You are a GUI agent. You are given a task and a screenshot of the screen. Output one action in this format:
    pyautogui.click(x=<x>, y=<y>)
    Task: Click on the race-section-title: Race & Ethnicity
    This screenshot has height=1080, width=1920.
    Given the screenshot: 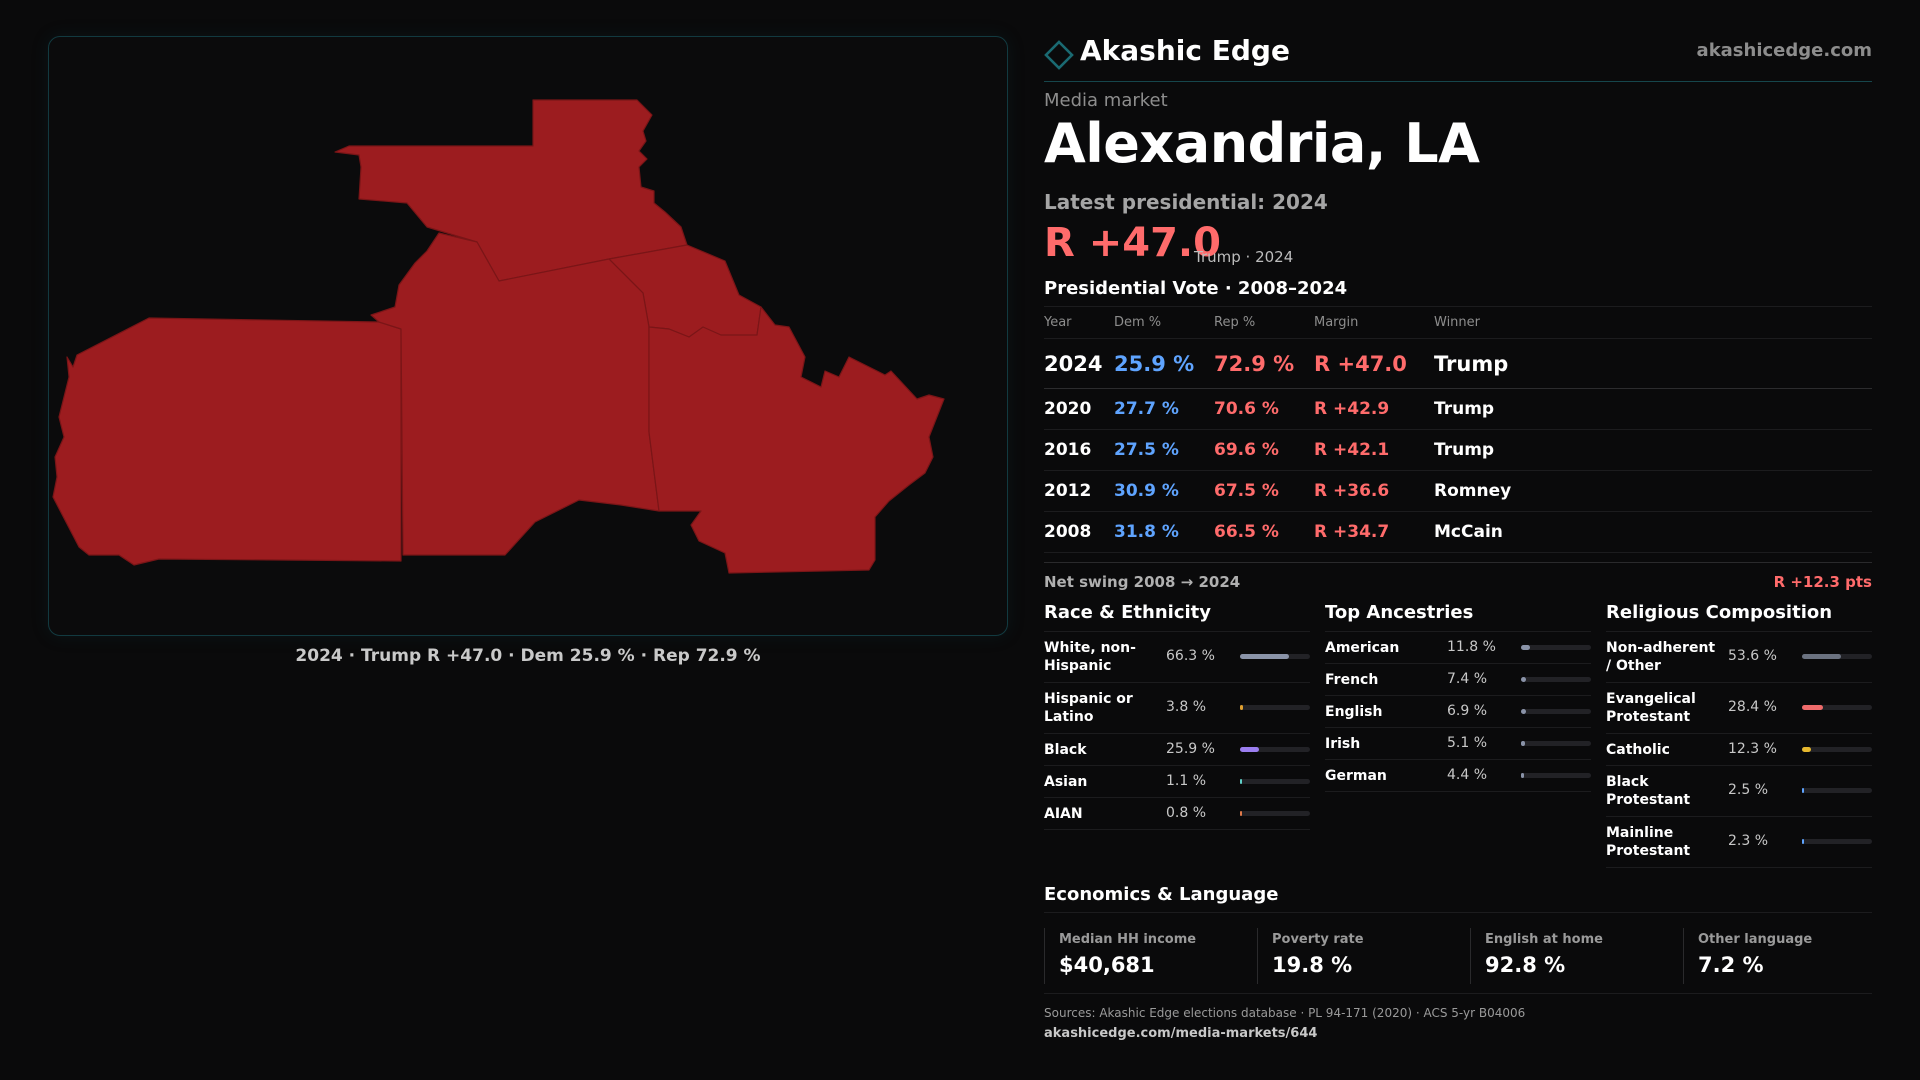 What is the action you would take?
    pyautogui.click(x=1177, y=617)
    